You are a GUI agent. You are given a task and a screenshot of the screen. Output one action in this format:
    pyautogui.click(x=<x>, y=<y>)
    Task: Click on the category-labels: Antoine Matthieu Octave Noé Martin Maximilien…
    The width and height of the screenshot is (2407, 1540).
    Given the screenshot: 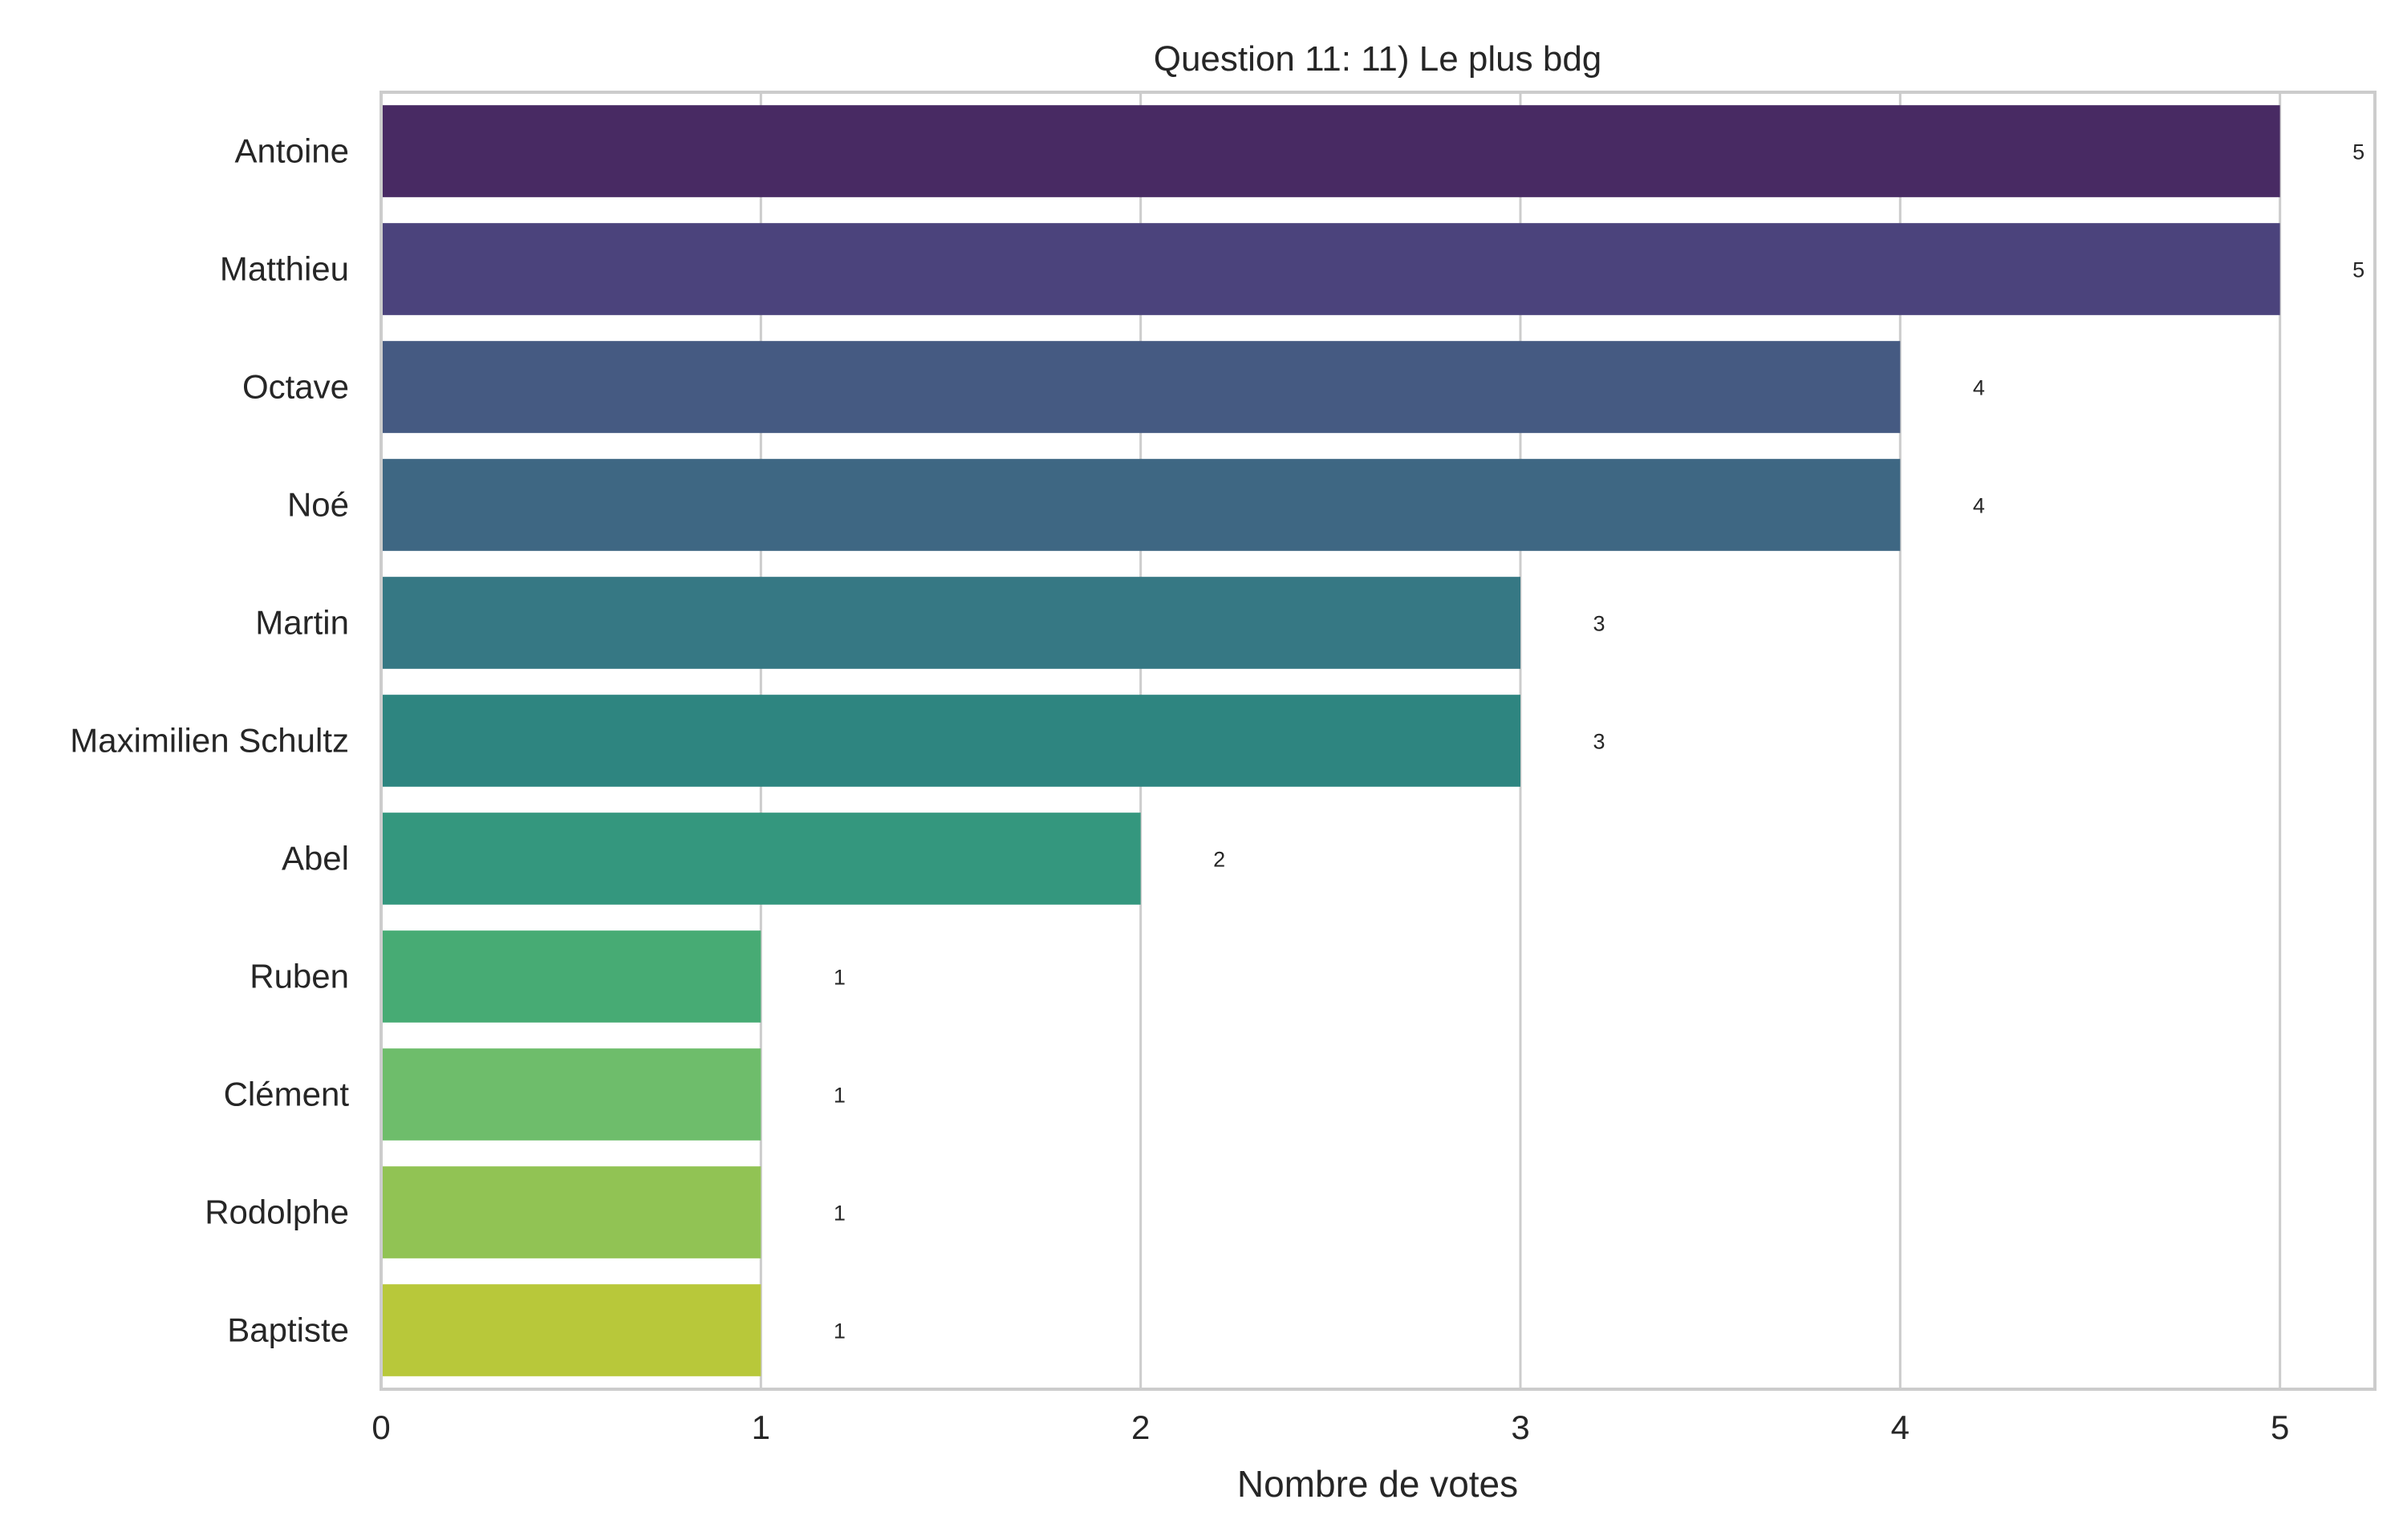 What is the action you would take?
    pyautogui.click(x=210, y=740)
    